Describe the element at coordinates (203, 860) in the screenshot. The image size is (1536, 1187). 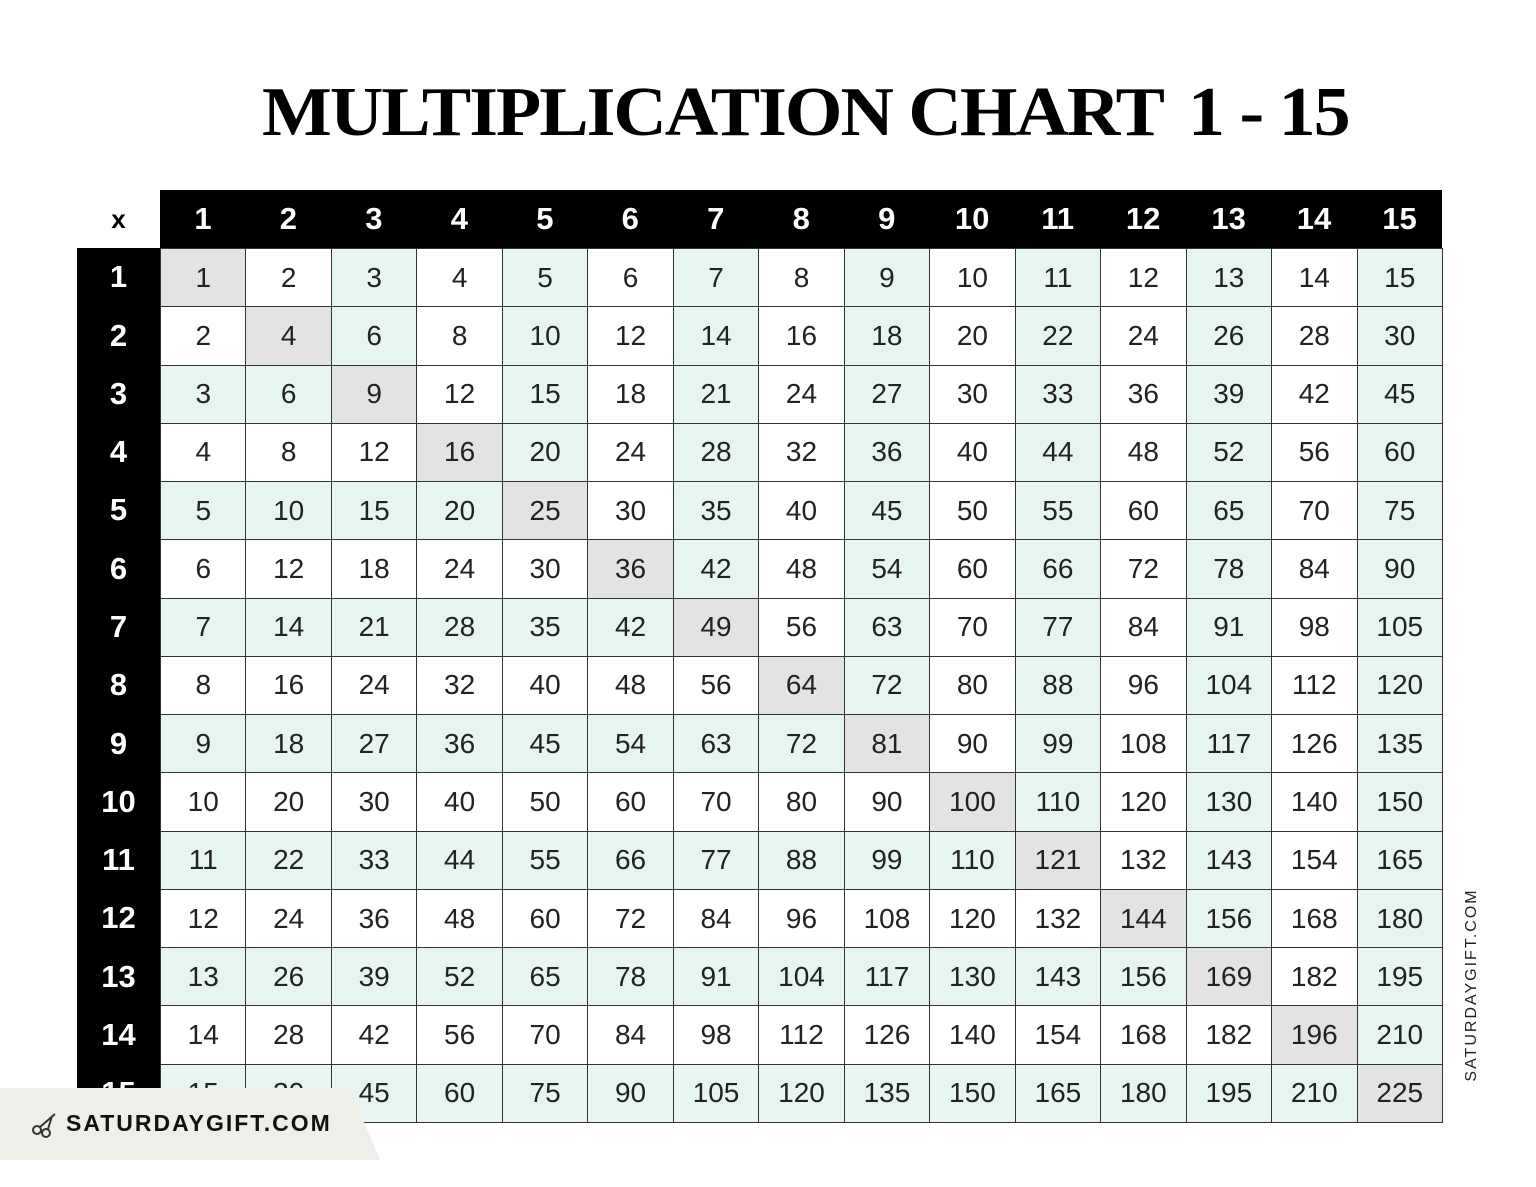
I see `product-cell: 11` at that location.